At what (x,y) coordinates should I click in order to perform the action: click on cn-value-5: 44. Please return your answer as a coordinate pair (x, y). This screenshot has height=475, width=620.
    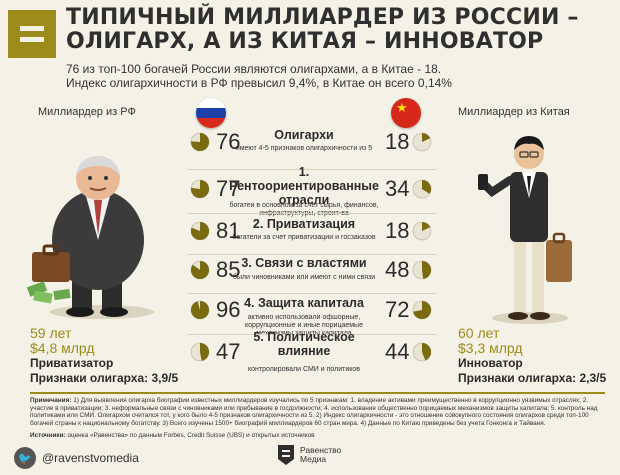
    Looking at the image, I should click on (397, 351).